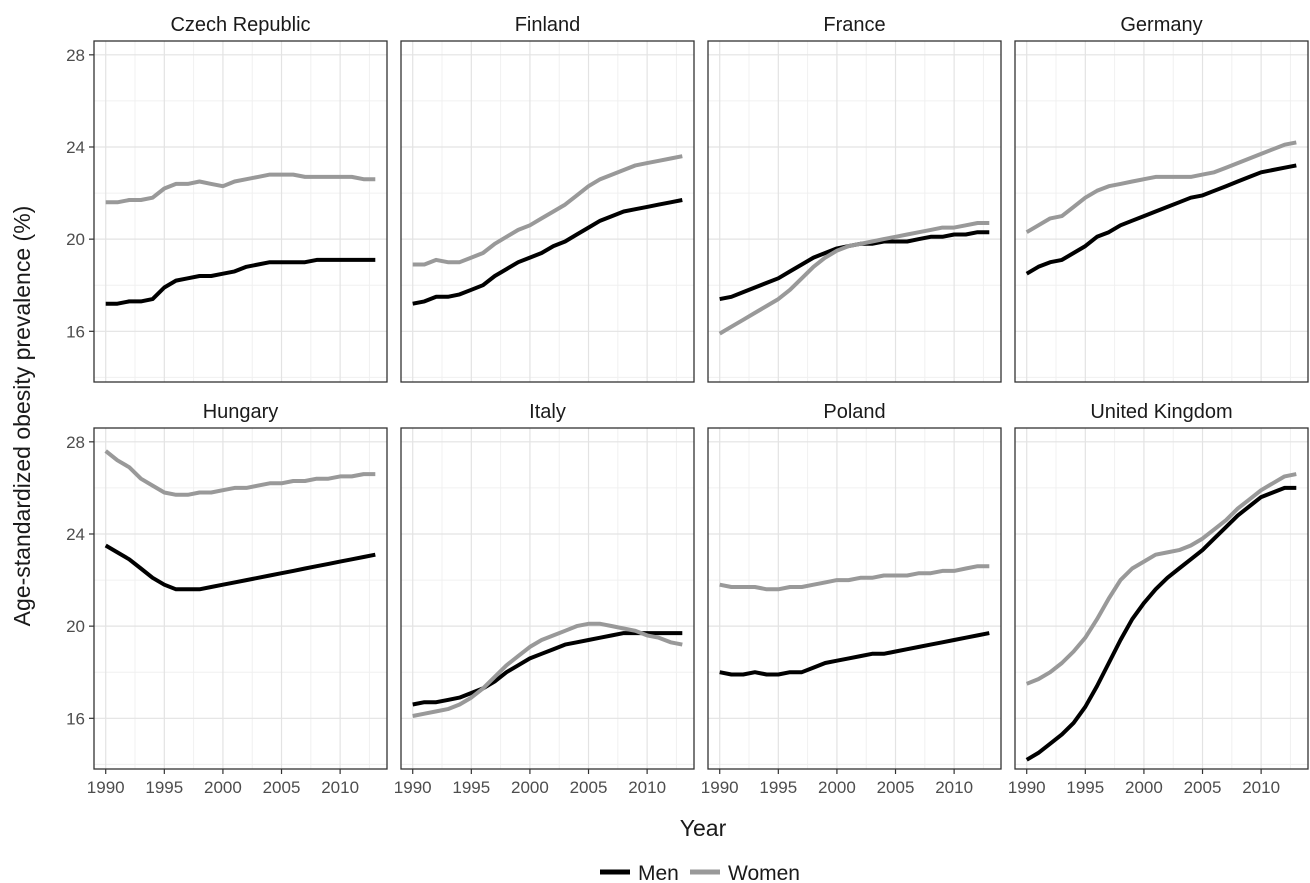  What do you see at coordinates (854, 412) in the screenshot?
I see `facet-title: Poland` at bounding box center [854, 412].